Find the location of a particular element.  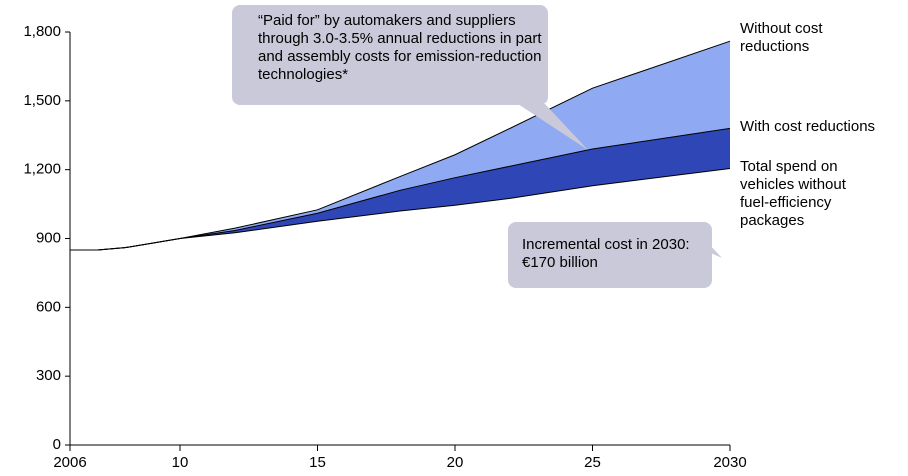

x-tick-label: 20 is located at coordinates (455, 462).